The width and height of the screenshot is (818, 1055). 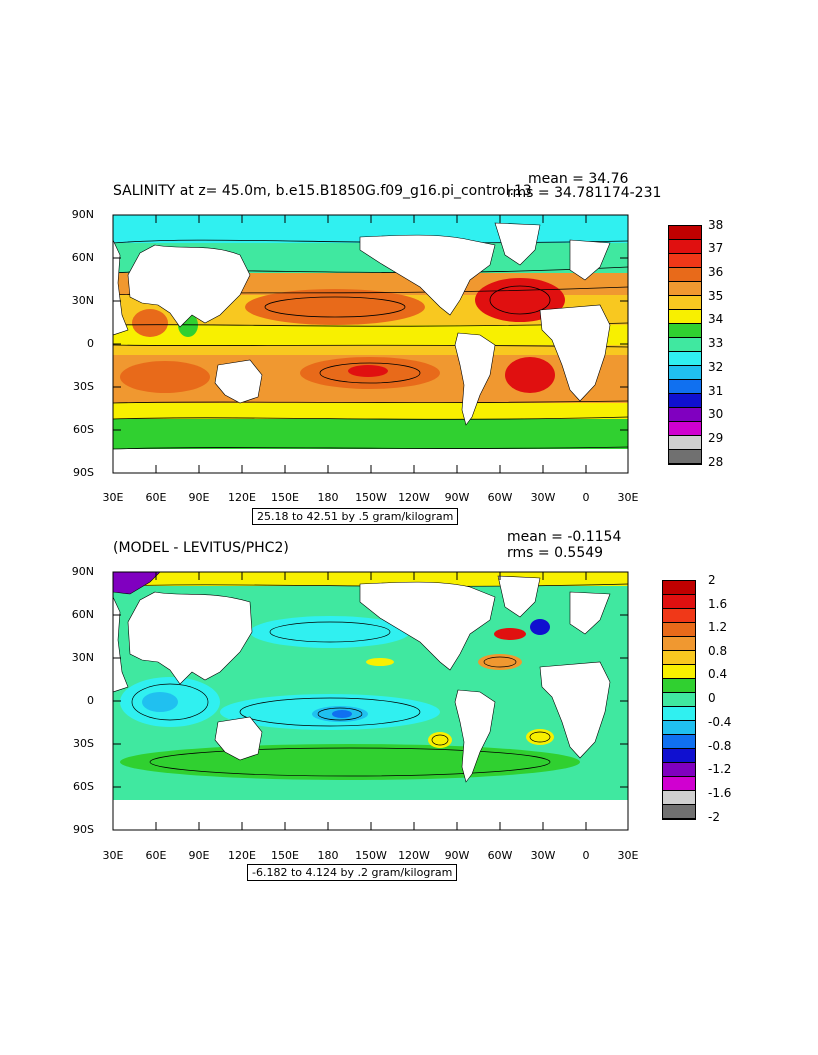 What do you see at coordinates (335, 307) in the screenshot?
I see `north-pacific-max` at bounding box center [335, 307].